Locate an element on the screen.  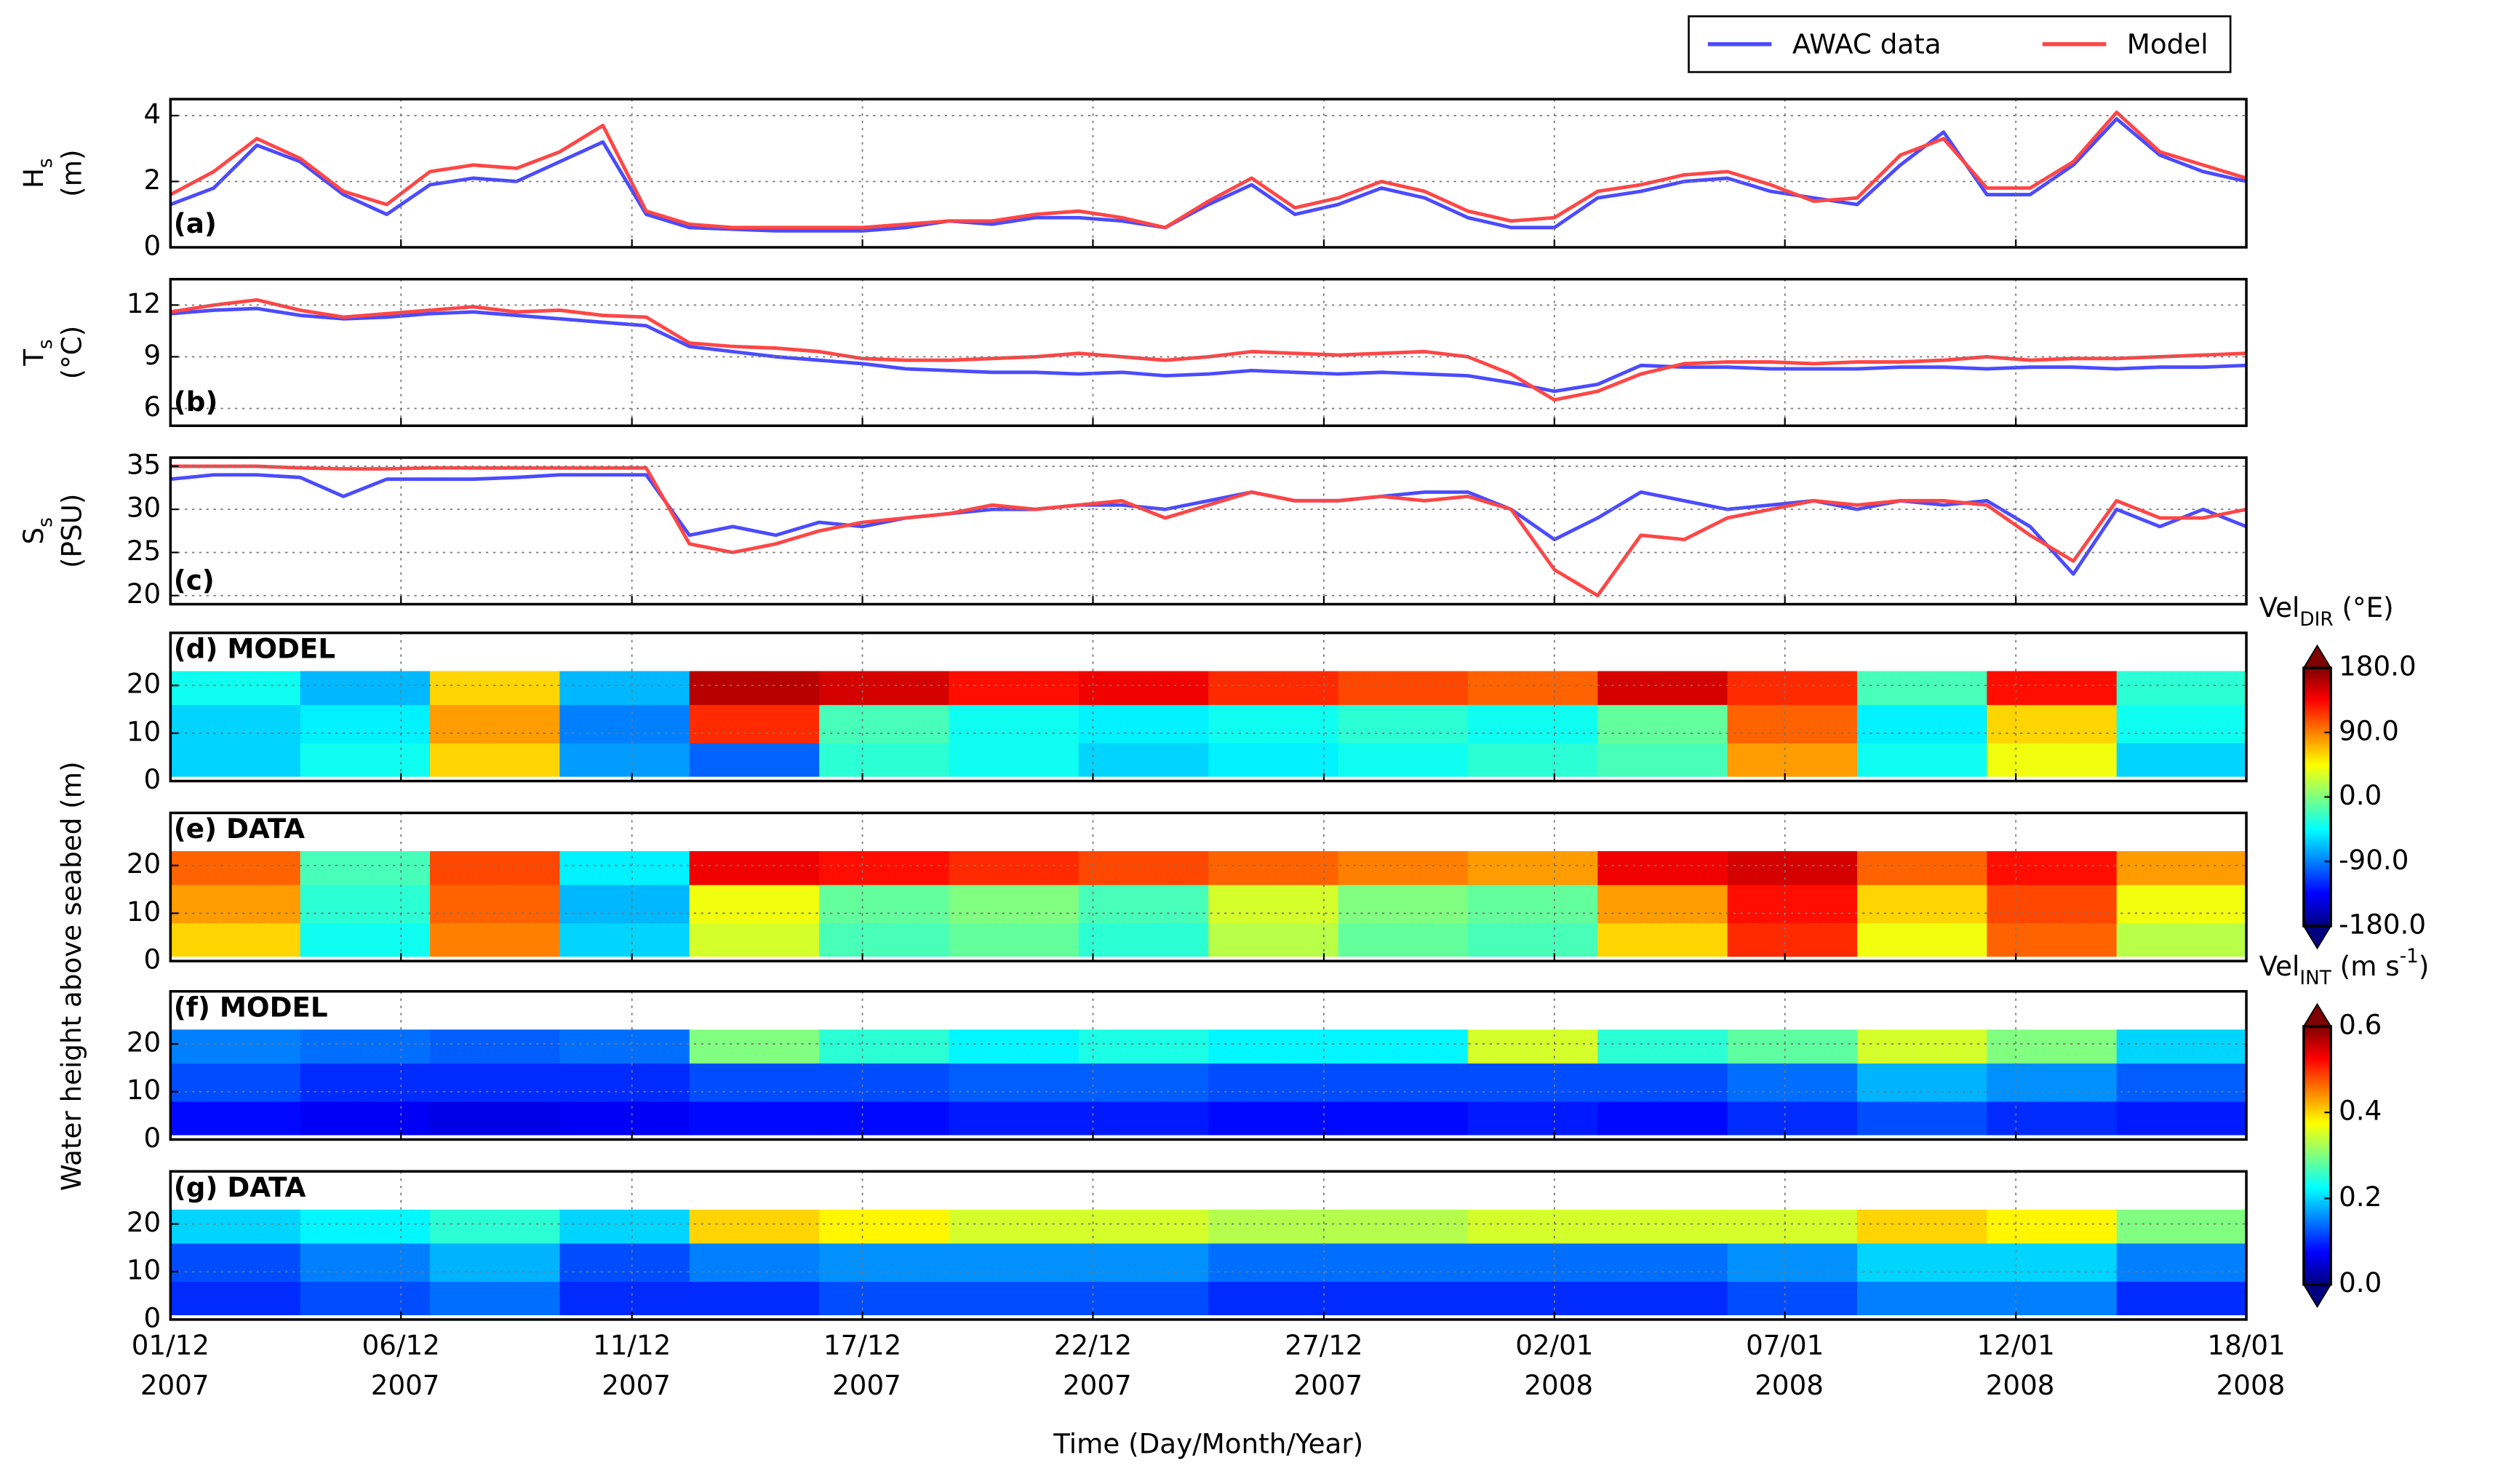
panel-label: (f) MODEL is located at coordinates (251, 1007).